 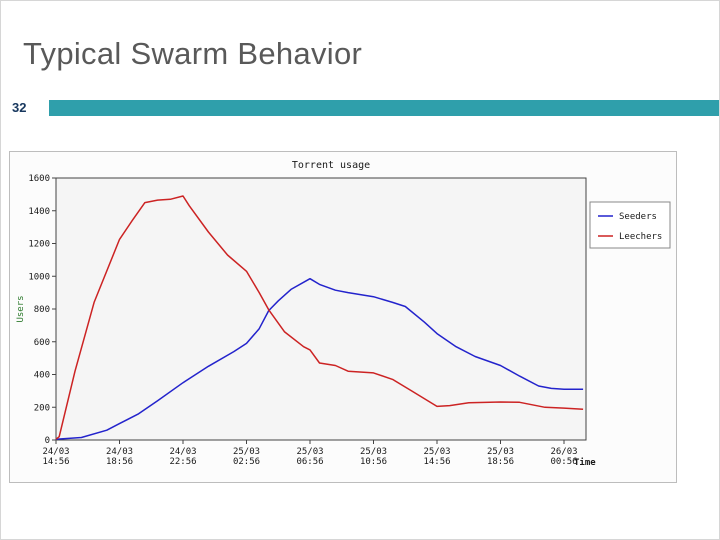 What do you see at coordinates (42, 310) in the screenshot?
I see `y-tick-label: 800` at bounding box center [42, 310].